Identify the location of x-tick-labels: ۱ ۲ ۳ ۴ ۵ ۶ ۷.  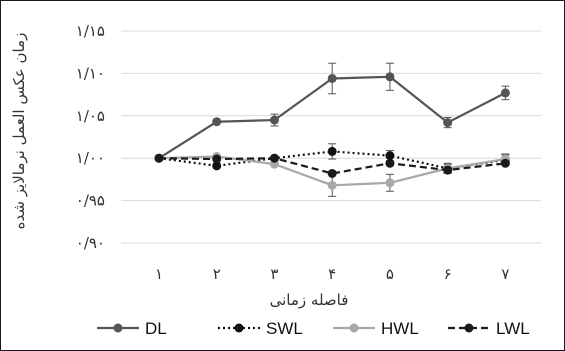
(332, 274).